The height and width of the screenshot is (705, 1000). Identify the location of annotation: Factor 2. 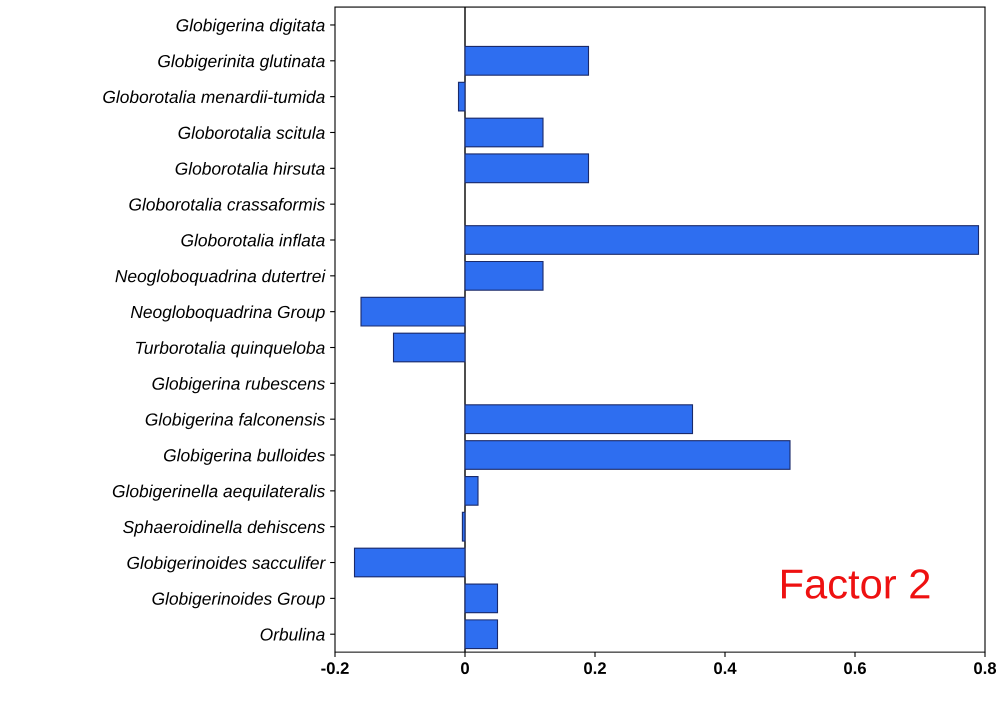
(856, 584).